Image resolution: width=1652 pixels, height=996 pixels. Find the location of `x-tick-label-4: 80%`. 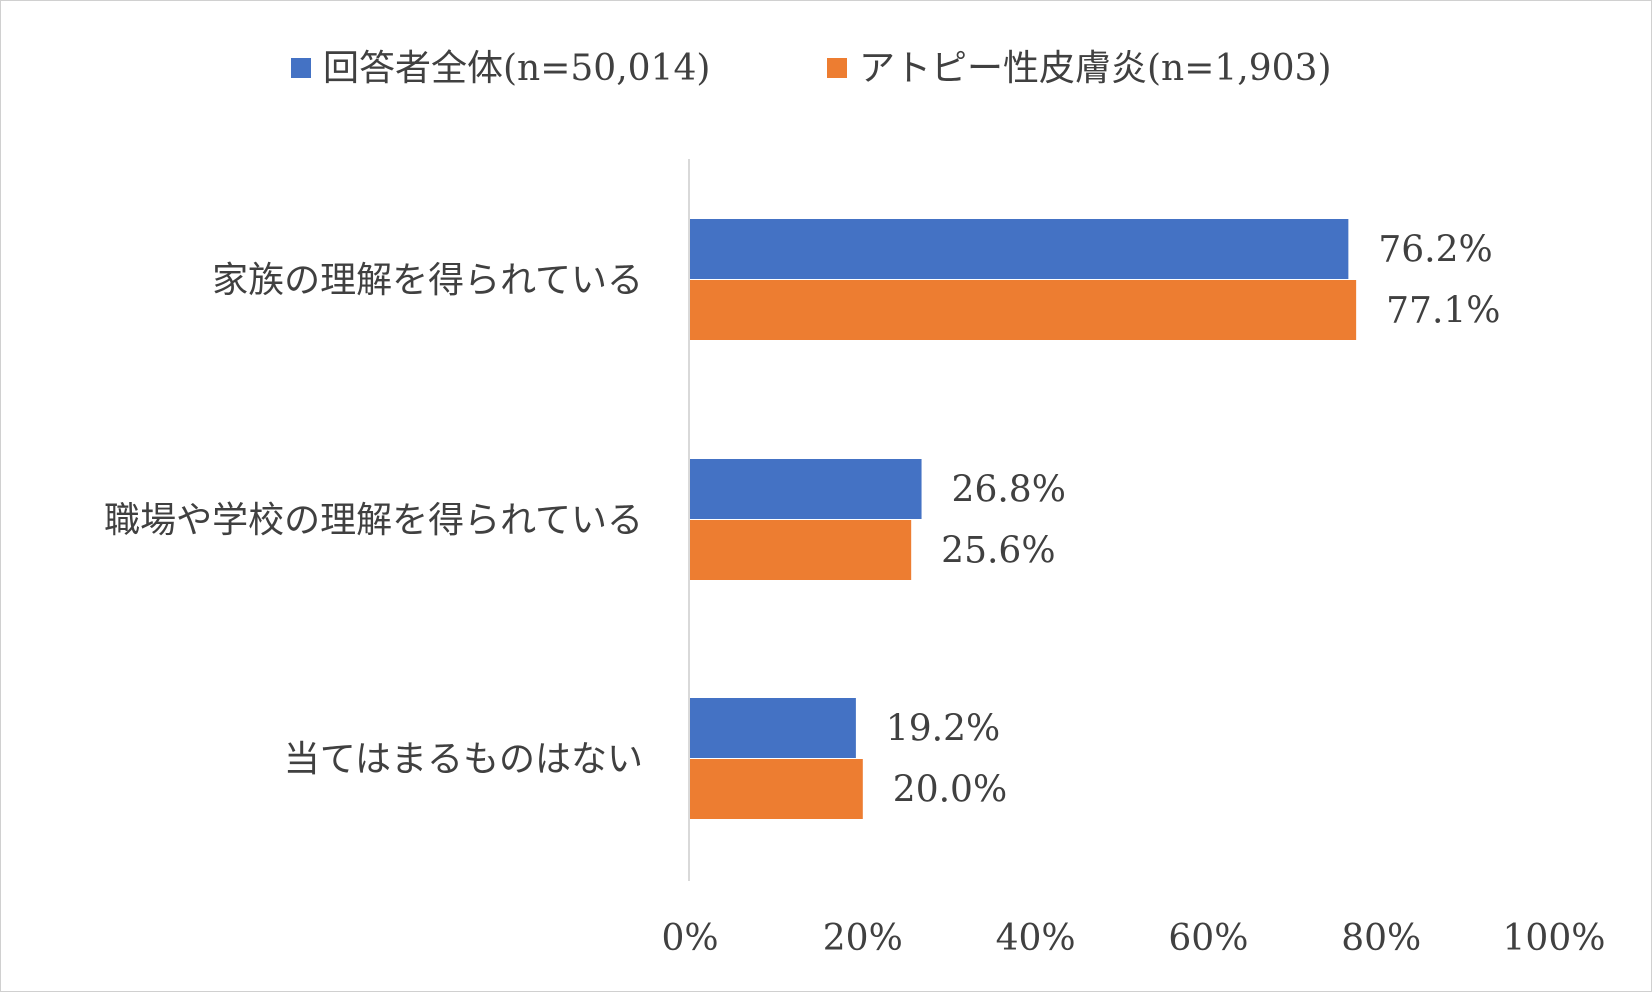

x-tick-label-4: 80% is located at coordinates (1381, 938).